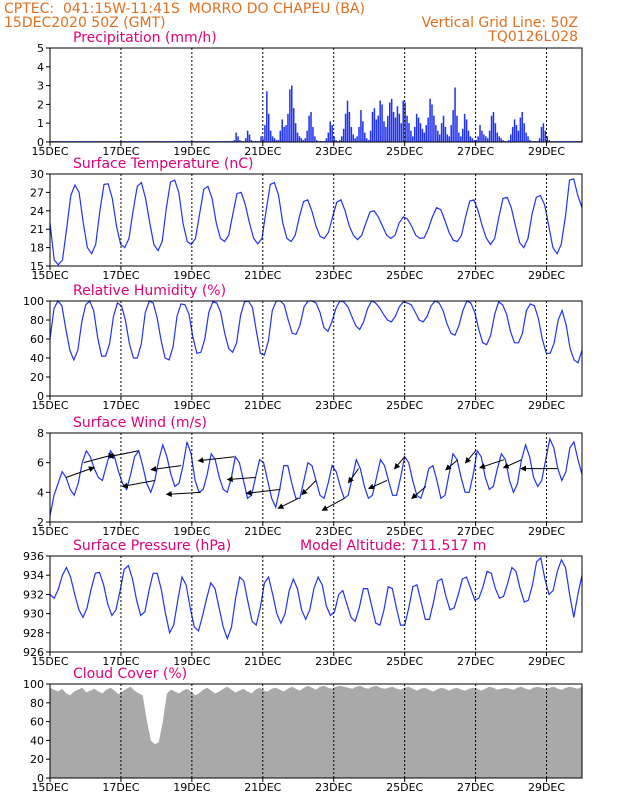  What do you see at coordinates (140, 423) in the screenshot?
I see `panel-title: Surface Wind (m/s)` at bounding box center [140, 423].